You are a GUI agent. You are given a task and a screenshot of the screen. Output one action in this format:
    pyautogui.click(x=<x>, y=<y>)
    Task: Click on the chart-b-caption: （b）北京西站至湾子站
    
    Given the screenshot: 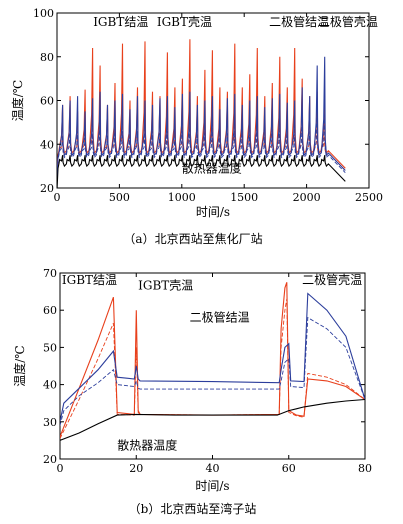 What is the action you would take?
    pyautogui.click(x=193, y=508)
    